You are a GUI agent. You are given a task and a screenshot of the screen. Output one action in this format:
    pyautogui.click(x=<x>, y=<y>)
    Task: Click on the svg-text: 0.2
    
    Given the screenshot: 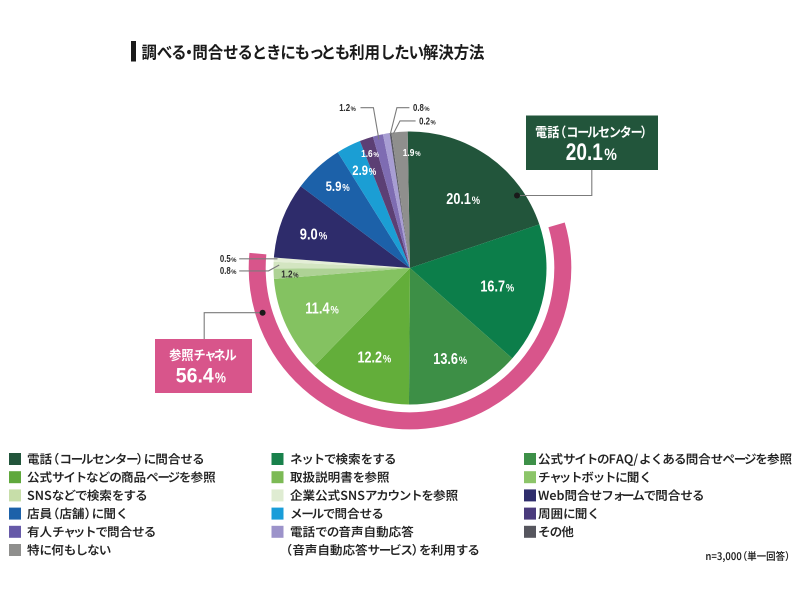 What is the action you would take?
    pyautogui.click(x=424, y=121)
    